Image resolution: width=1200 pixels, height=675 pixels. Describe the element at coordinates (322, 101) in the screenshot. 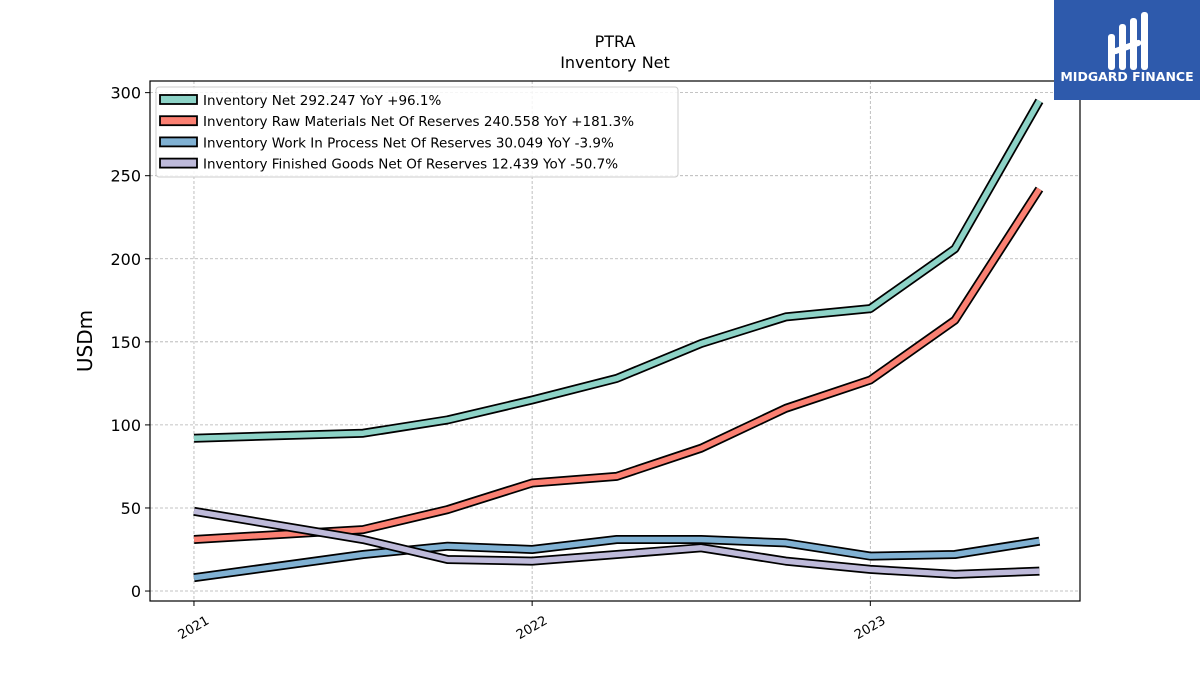

I see `legend-label: Inventory Net 292.247 YoY +96.1%` at that location.